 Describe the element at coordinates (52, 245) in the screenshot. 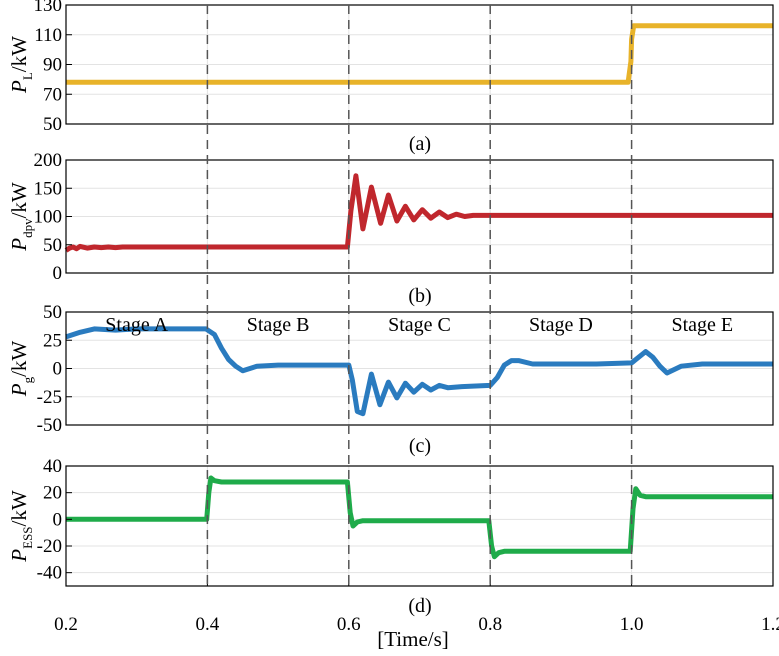

I see `ytick-label-b-1: 50` at that location.